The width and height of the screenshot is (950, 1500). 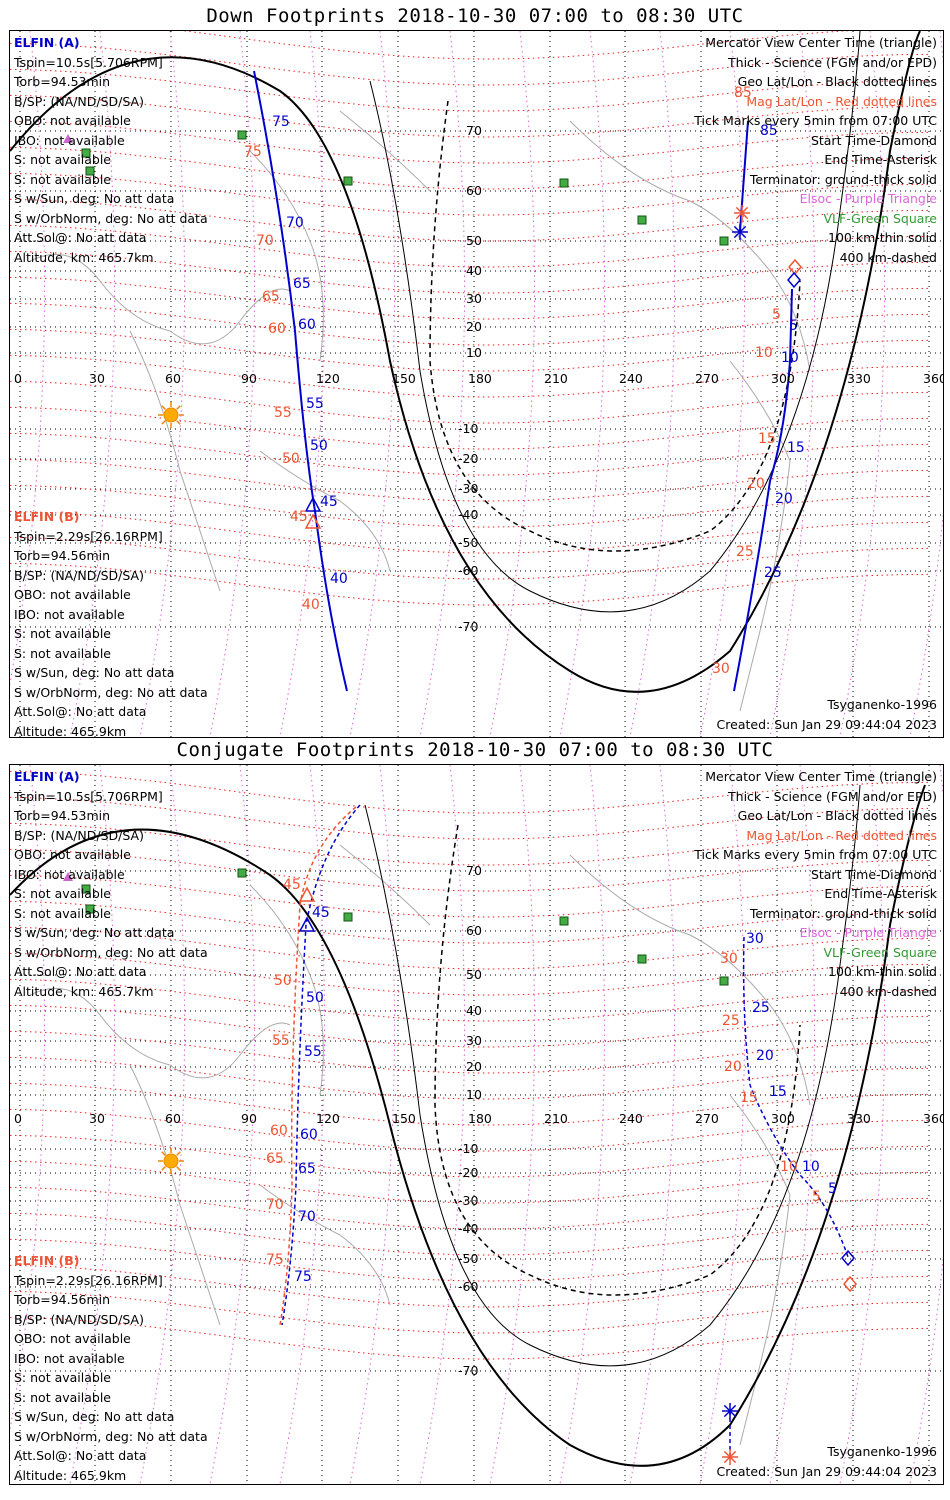 I want to click on legend-entry: Tick Marks every 5min from 07:00 UTC, so click(x=815, y=120).